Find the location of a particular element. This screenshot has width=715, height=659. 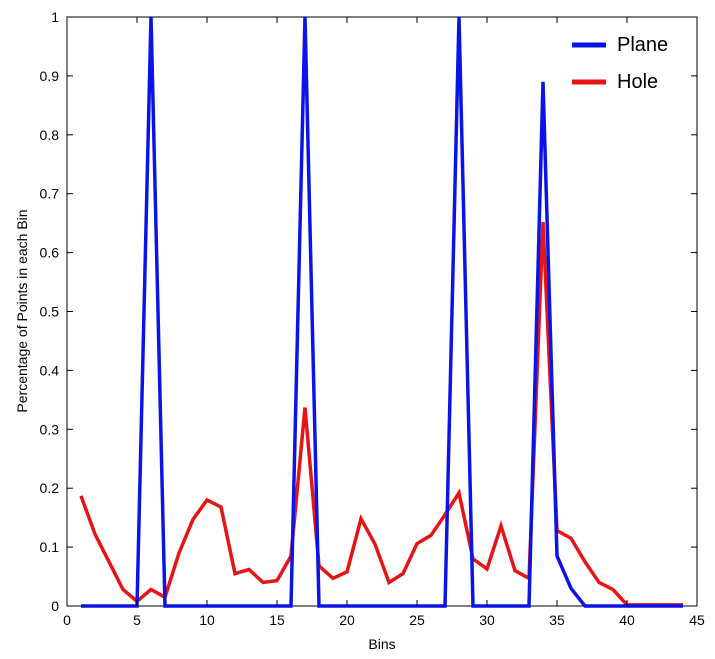

legend: Plane Hole is located at coordinates (620, 63).